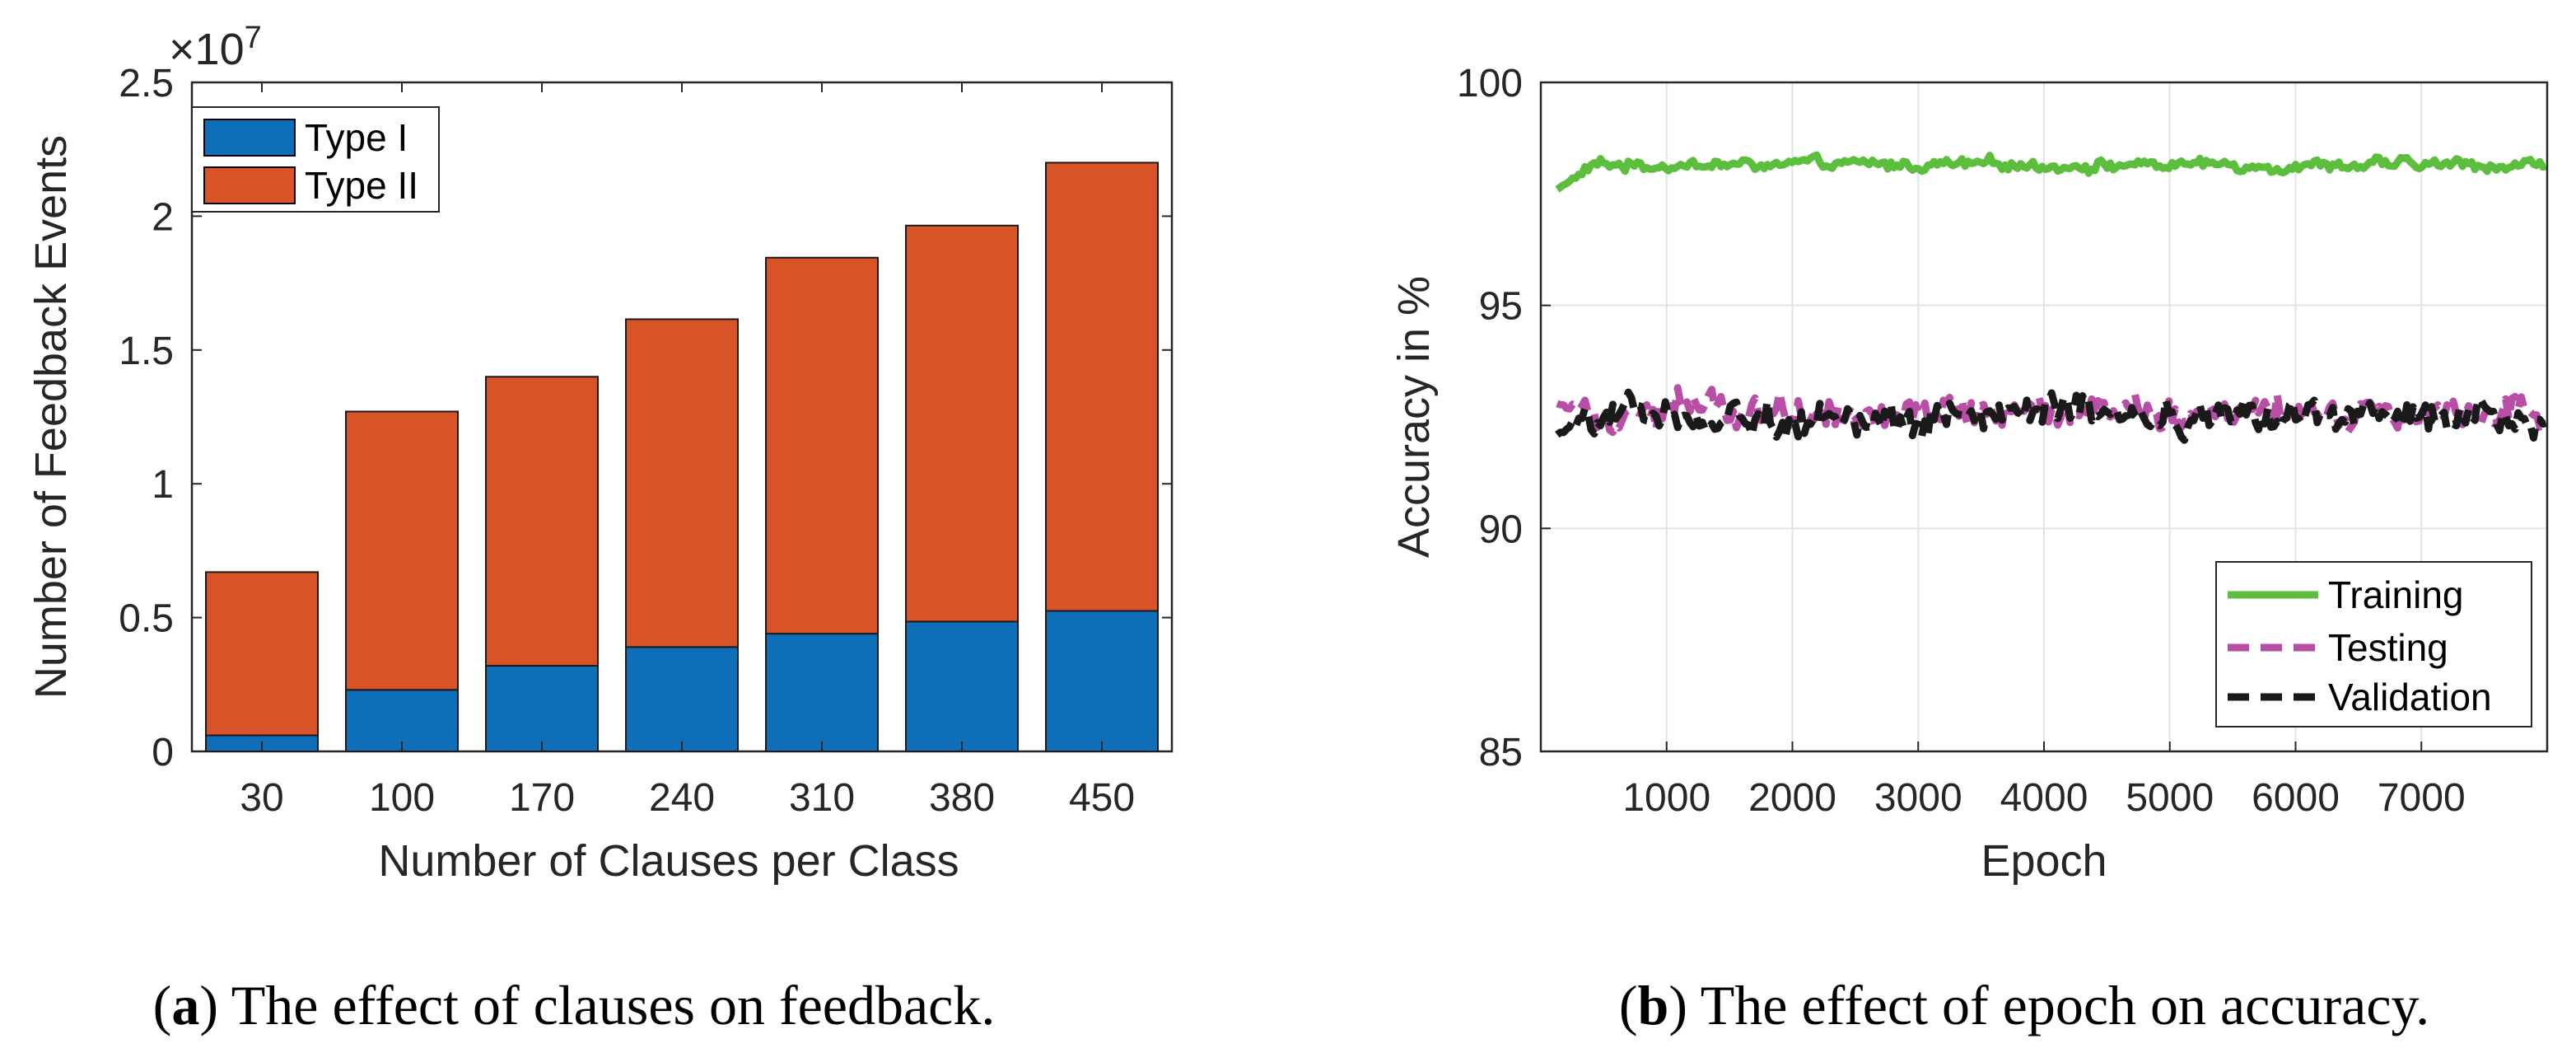 The image size is (2576, 1062). What do you see at coordinates (1501, 307) in the screenshot?
I see `y-tick-label: 95` at bounding box center [1501, 307].